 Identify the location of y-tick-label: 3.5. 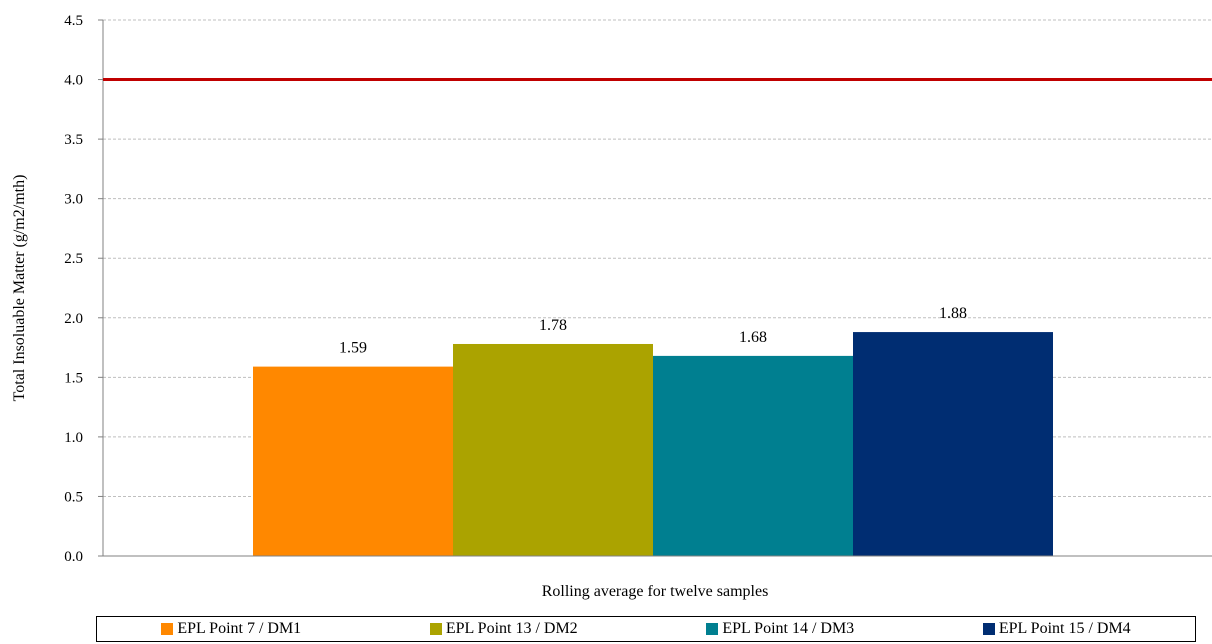
(73, 140).